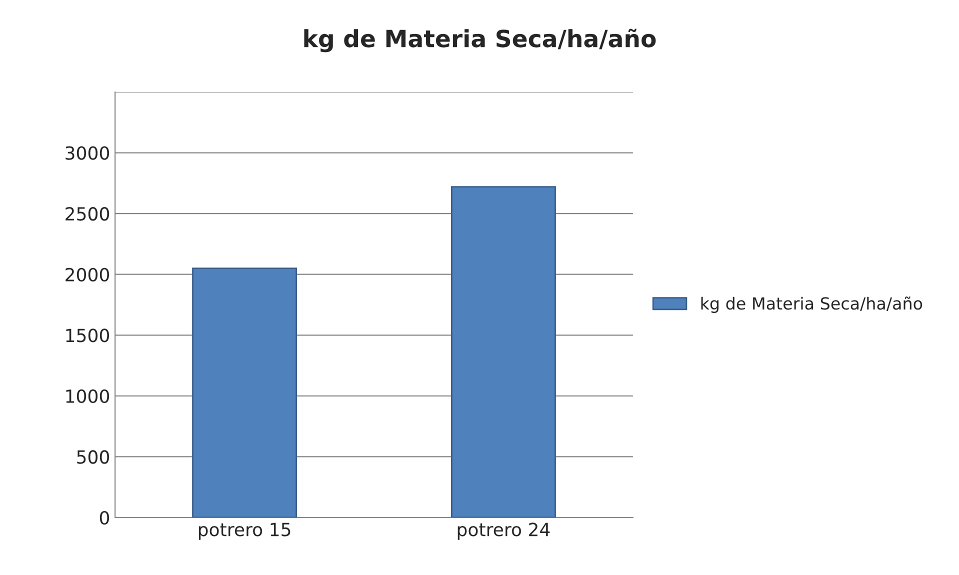  What do you see at coordinates (105, 517) in the screenshot?
I see `y-tick-label: 0` at bounding box center [105, 517].